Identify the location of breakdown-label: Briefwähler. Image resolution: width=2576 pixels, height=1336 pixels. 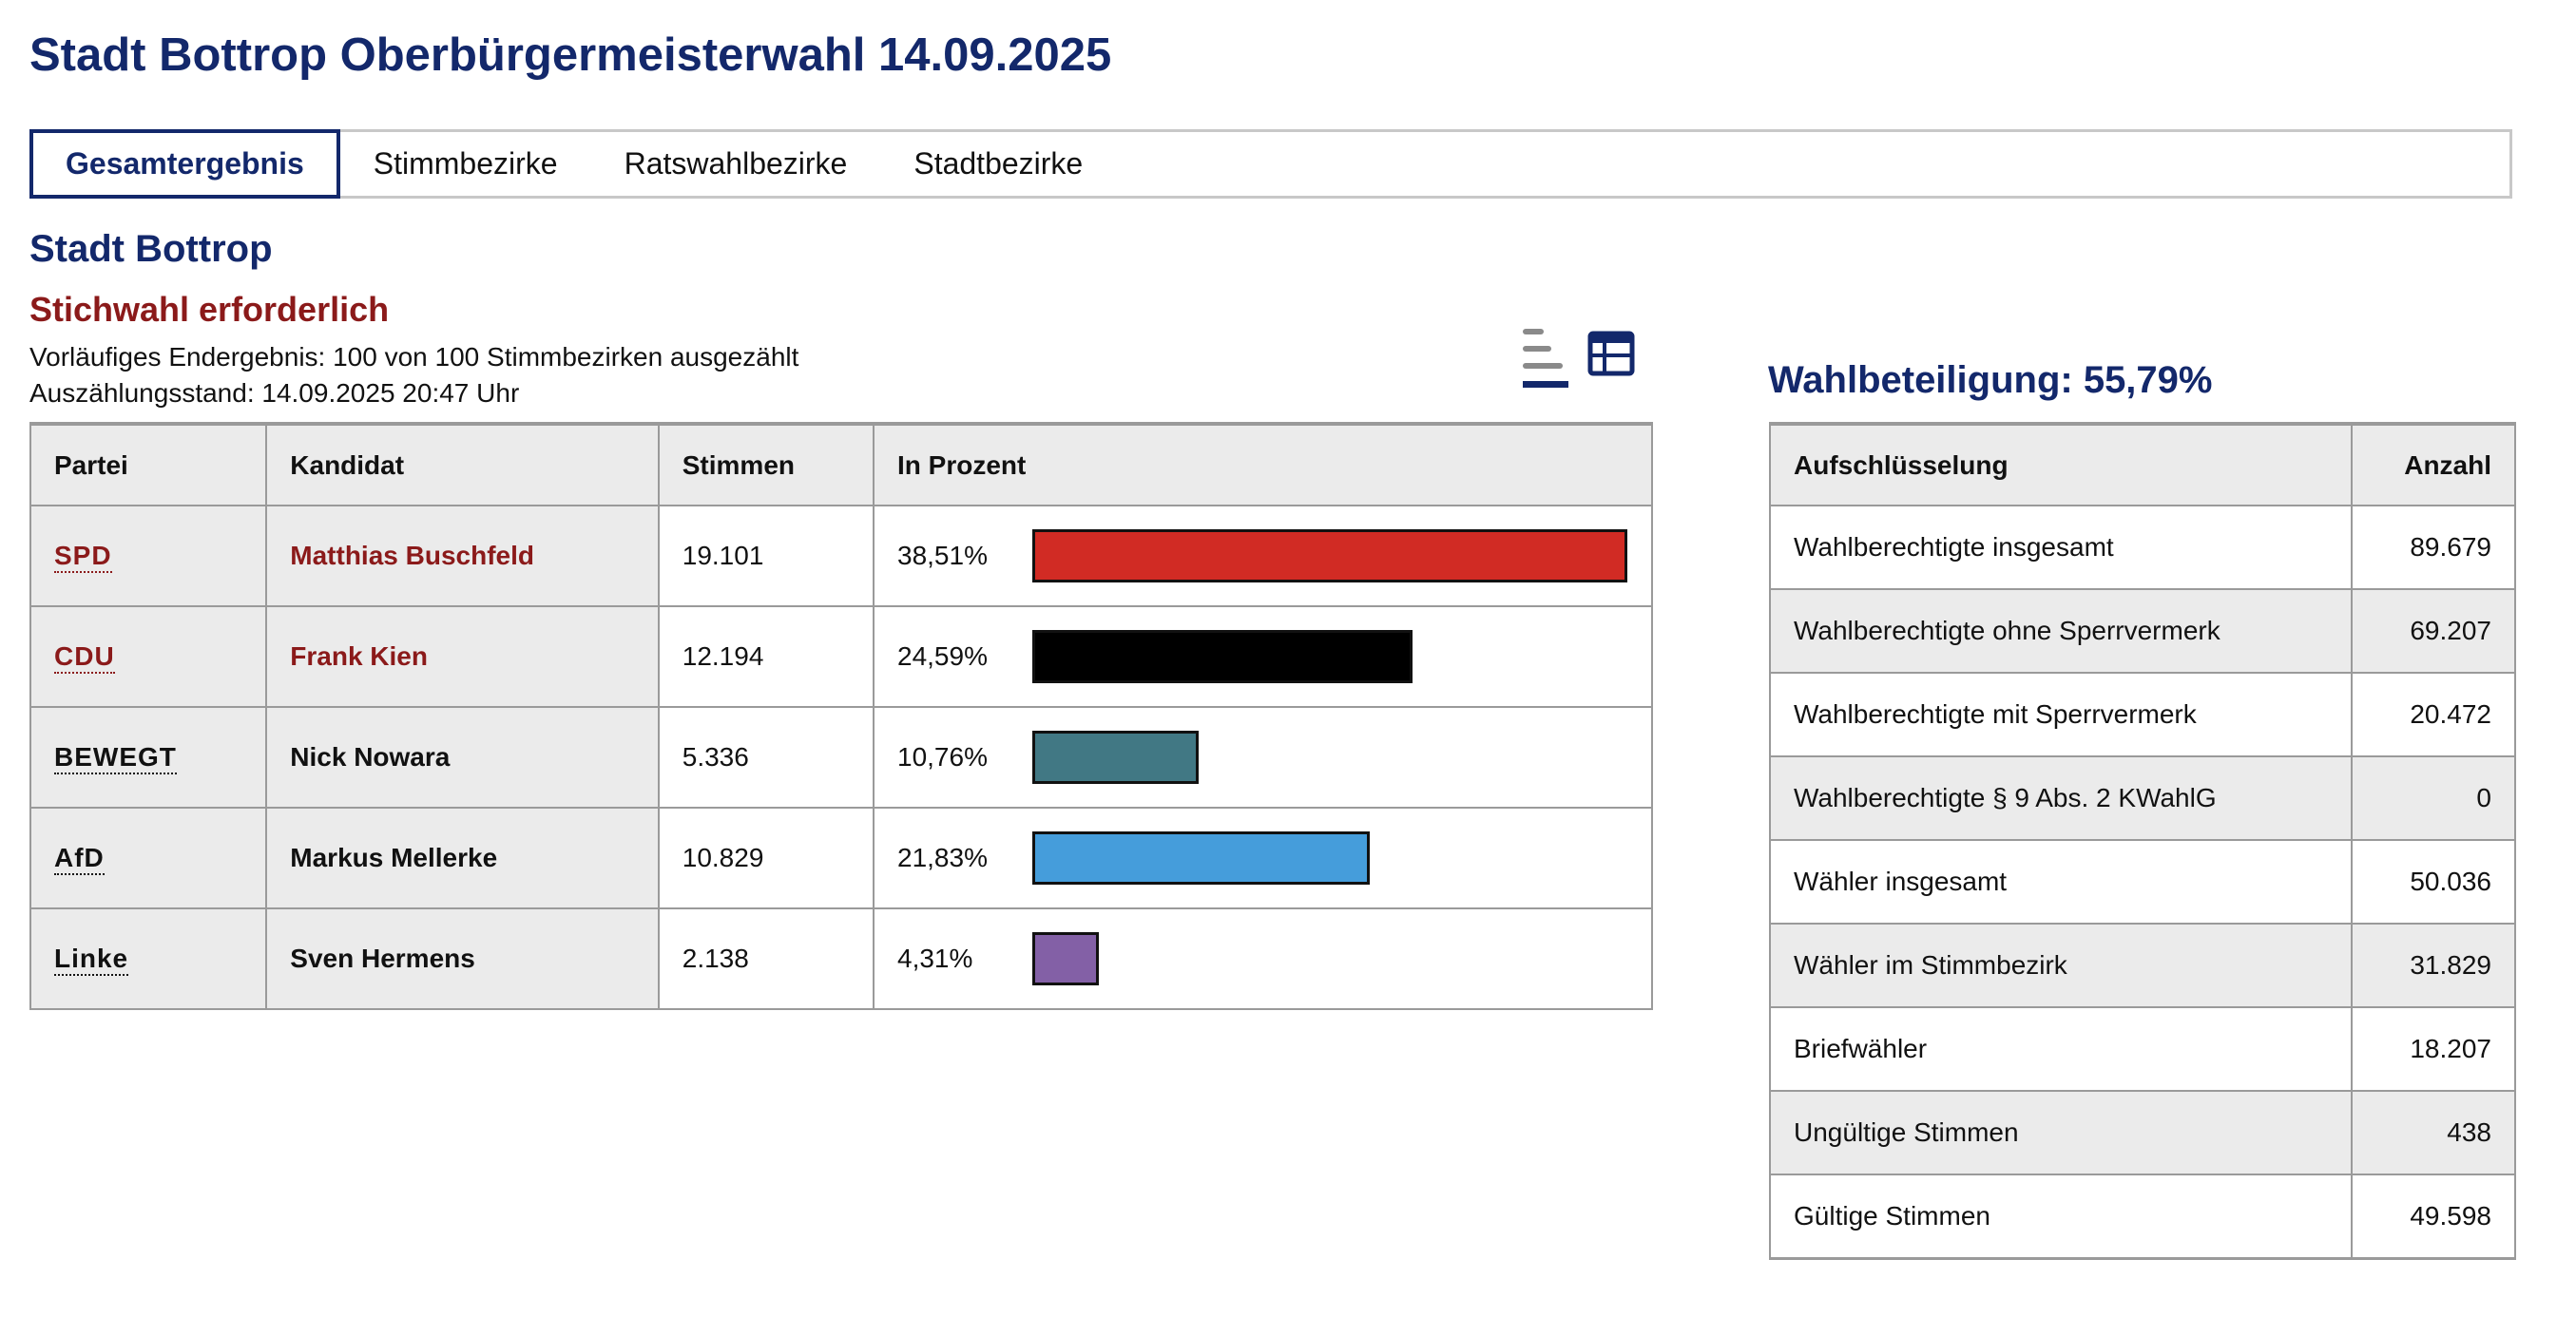
(2061, 1049).